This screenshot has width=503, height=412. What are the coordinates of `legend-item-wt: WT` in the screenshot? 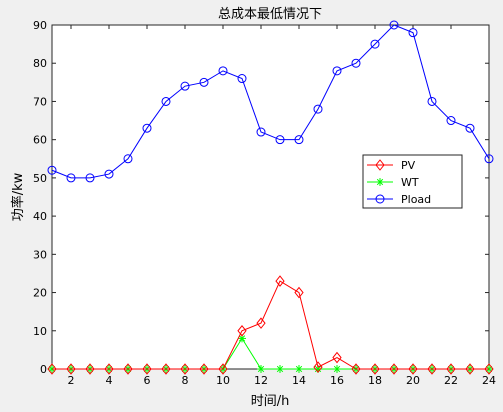 It's located at (393, 182).